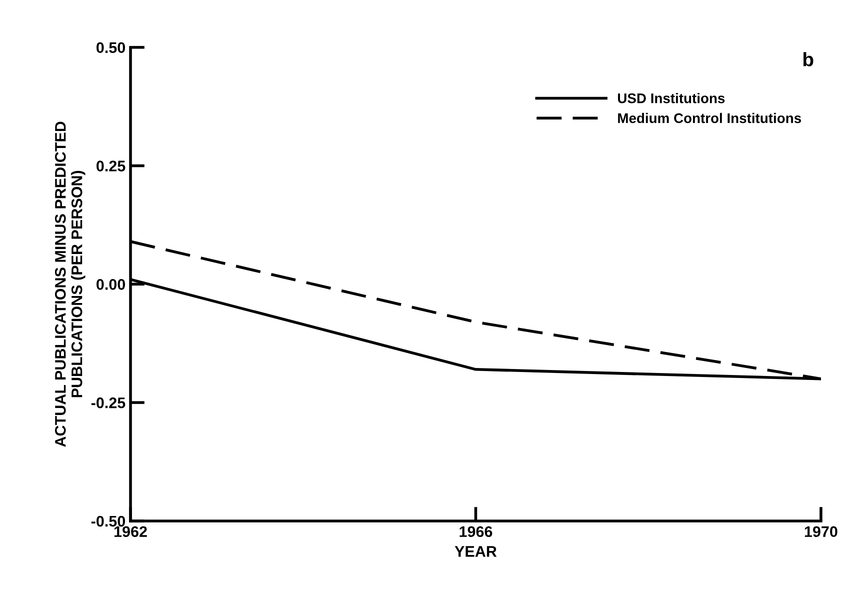 The width and height of the screenshot is (842, 592). Describe the element at coordinates (130, 532) in the screenshot. I see `x-tick-label: 1962` at that location.